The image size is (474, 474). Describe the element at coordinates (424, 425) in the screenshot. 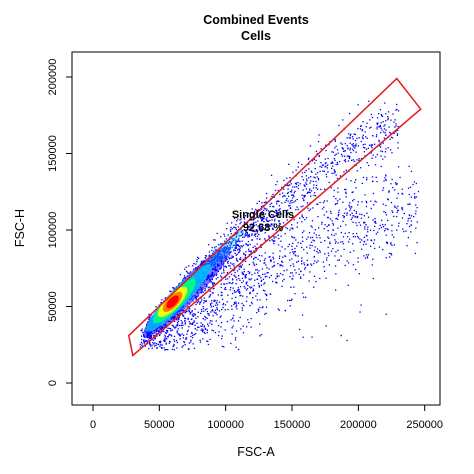

I see `x-tick-label: 250000` at that location.